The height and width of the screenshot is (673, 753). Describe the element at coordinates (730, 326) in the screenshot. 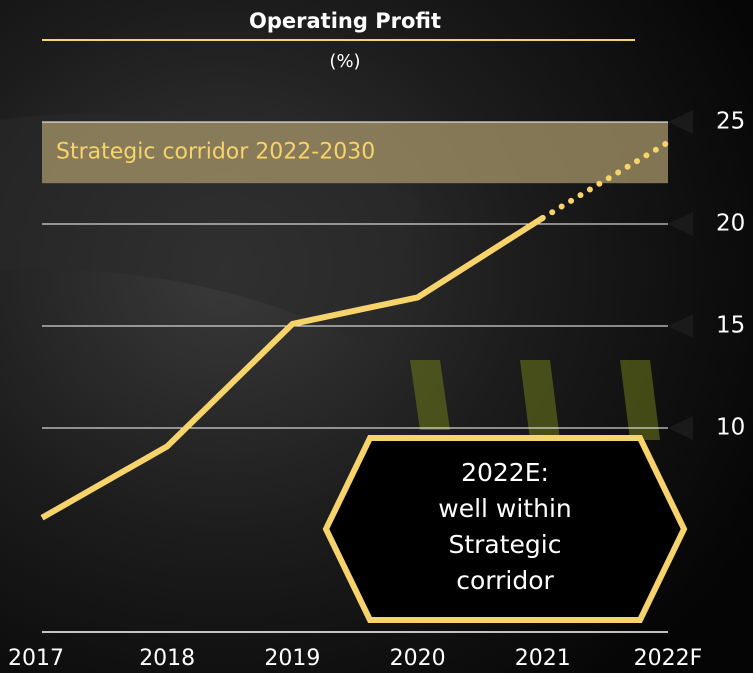

I see `y-tick-label: 15` at that location.